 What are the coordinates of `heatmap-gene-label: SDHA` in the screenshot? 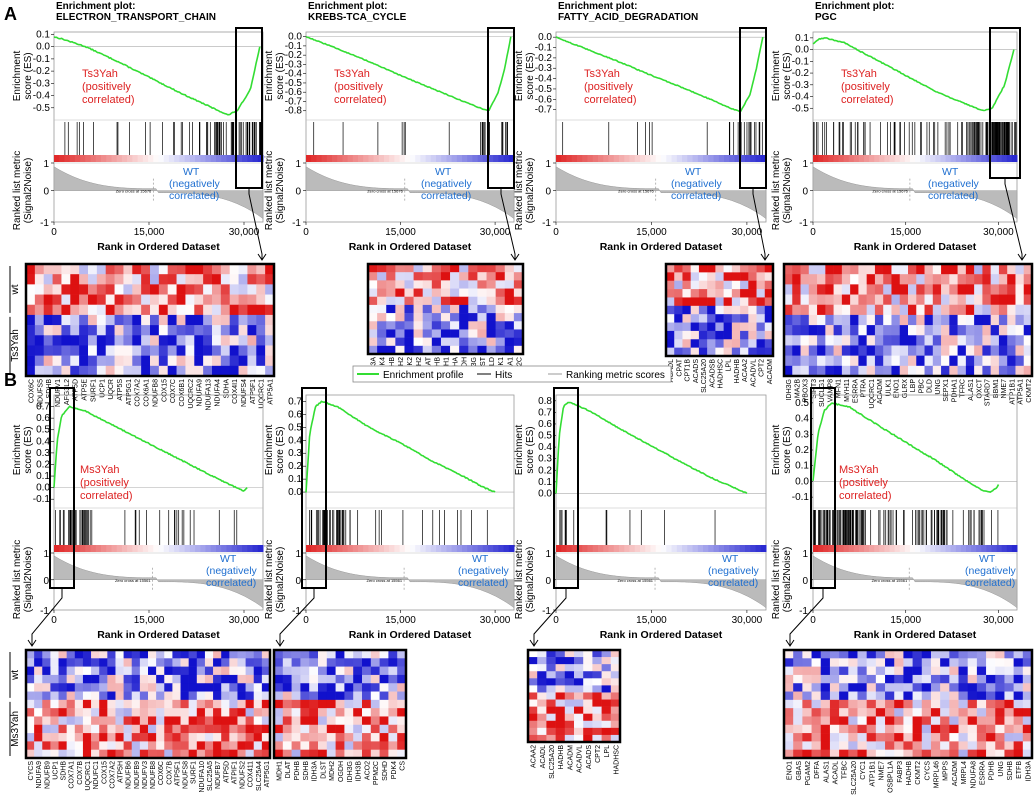 It's located at (226, 389).